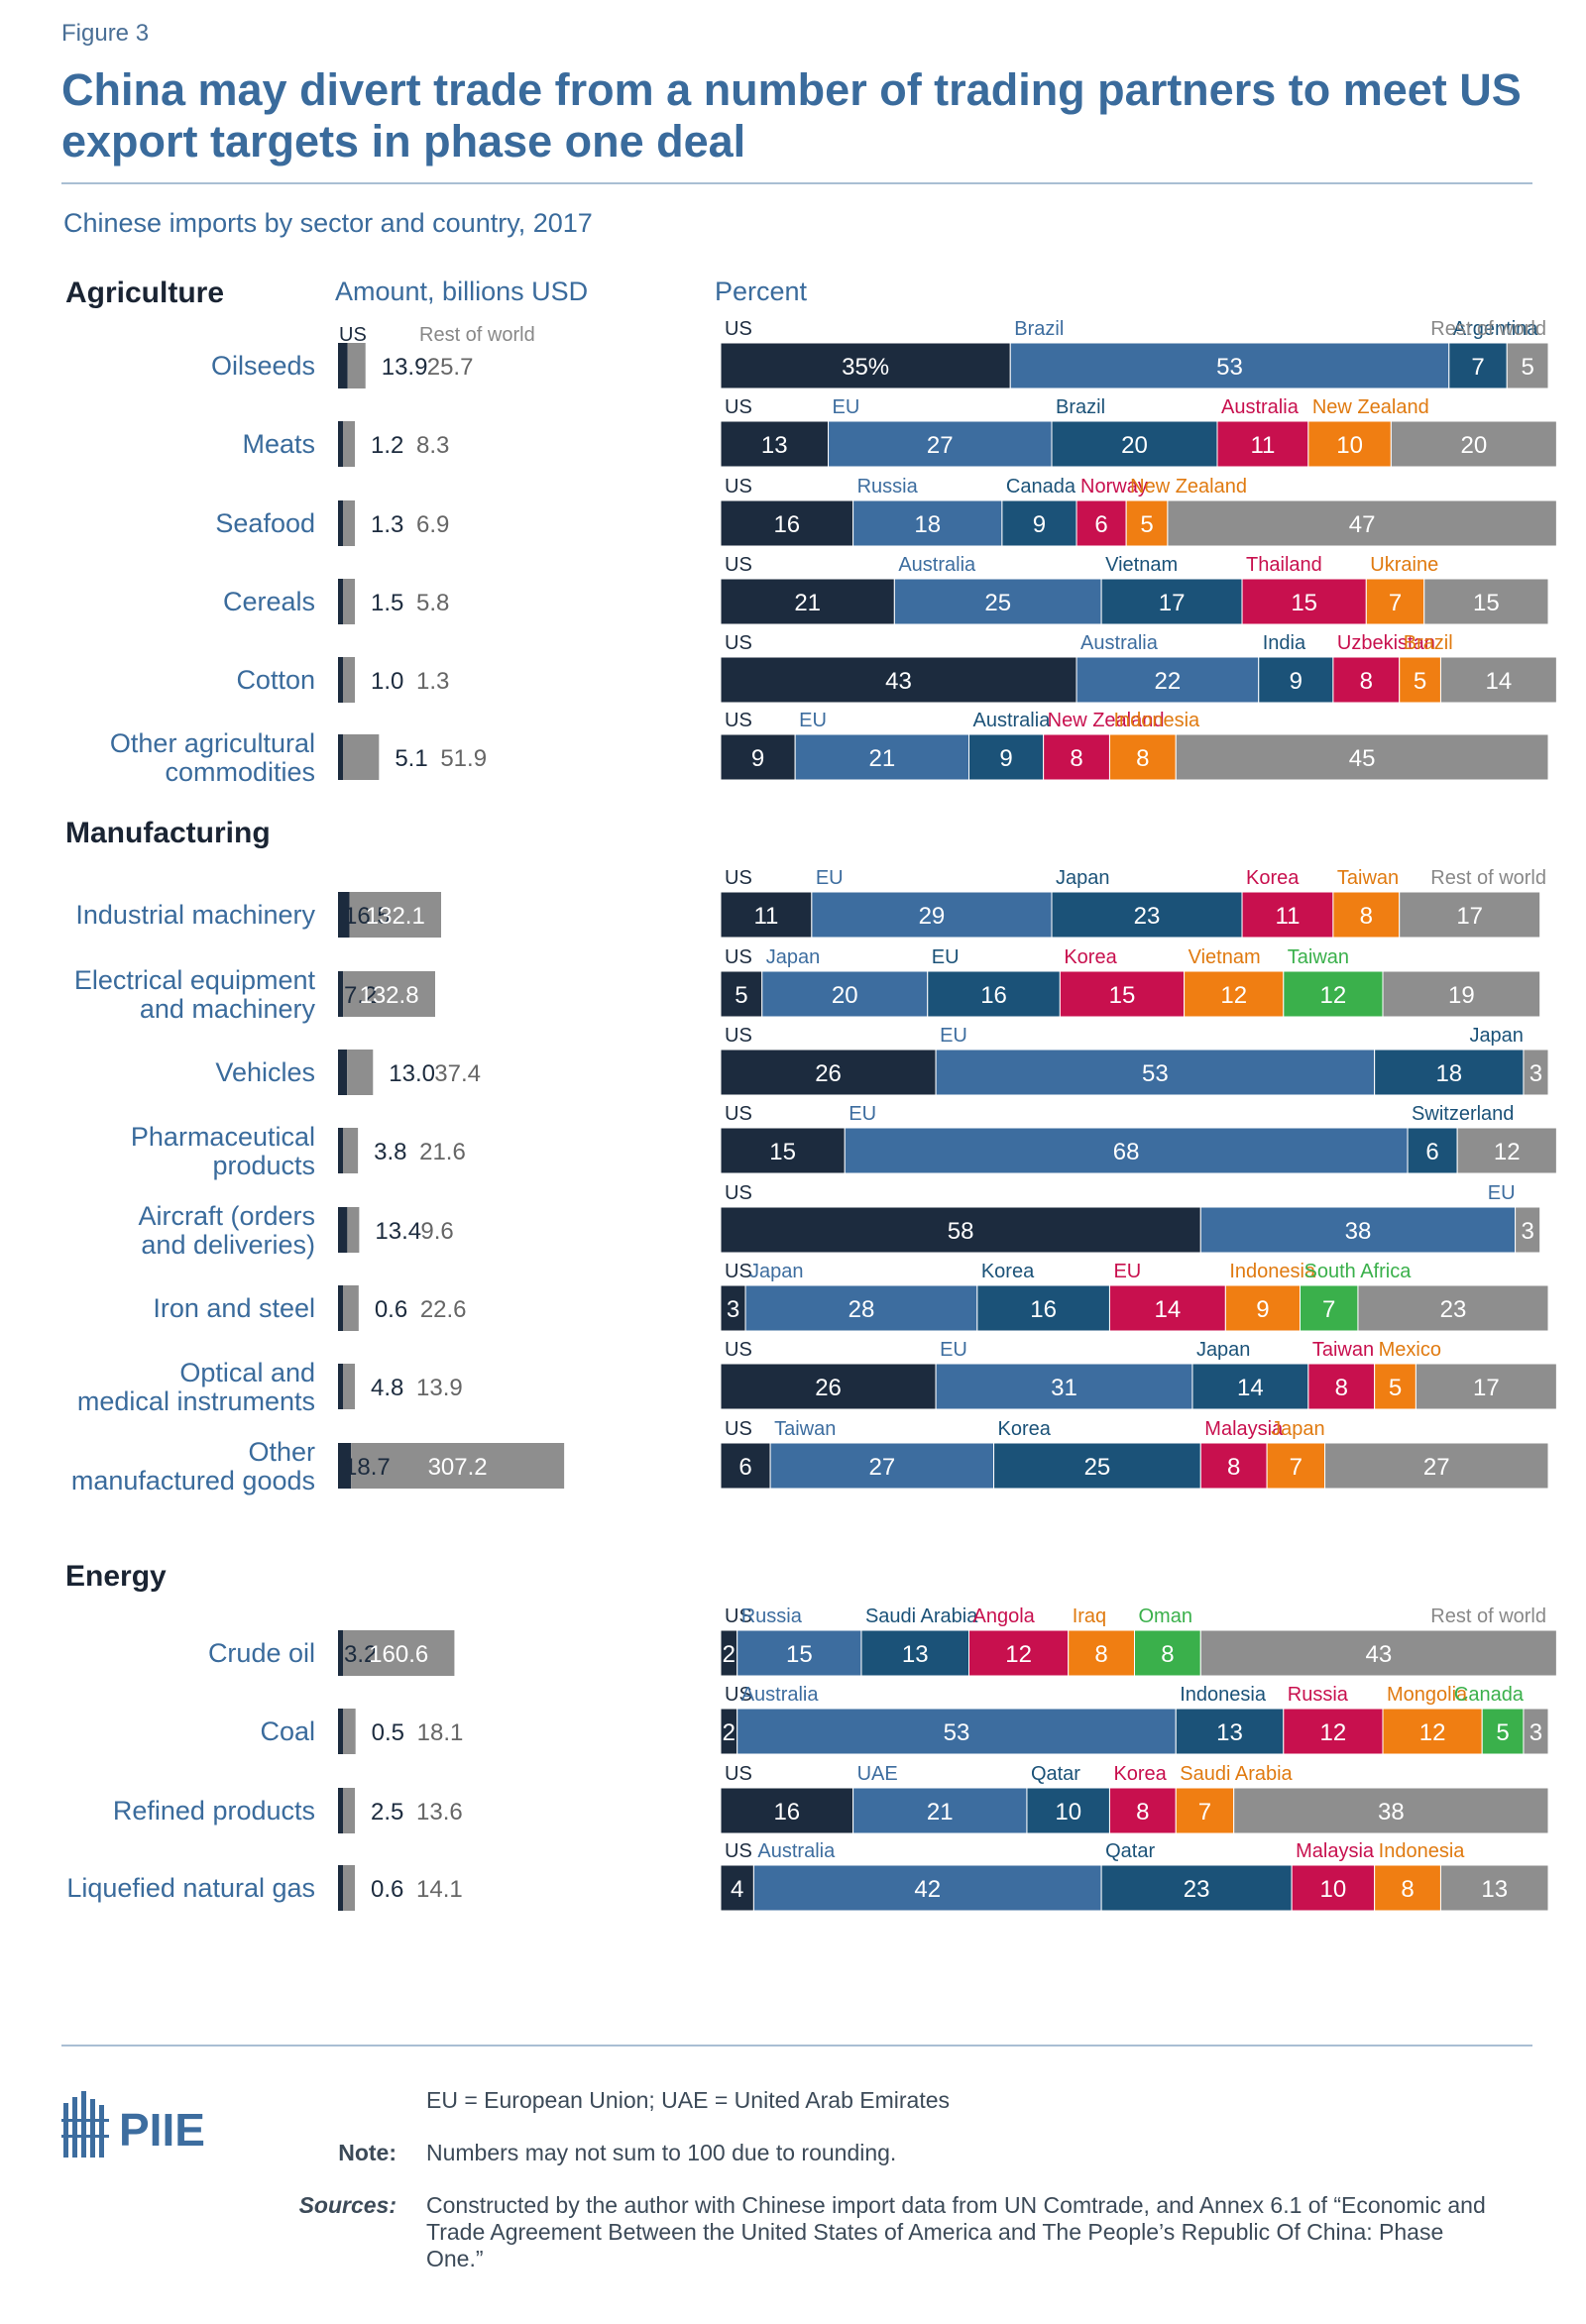  What do you see at coordinates (353, 1230) in the screenshot?
I see `amount-bar-row-aircraft-orders-and-deliveries` at bounding box center [353, 1230].